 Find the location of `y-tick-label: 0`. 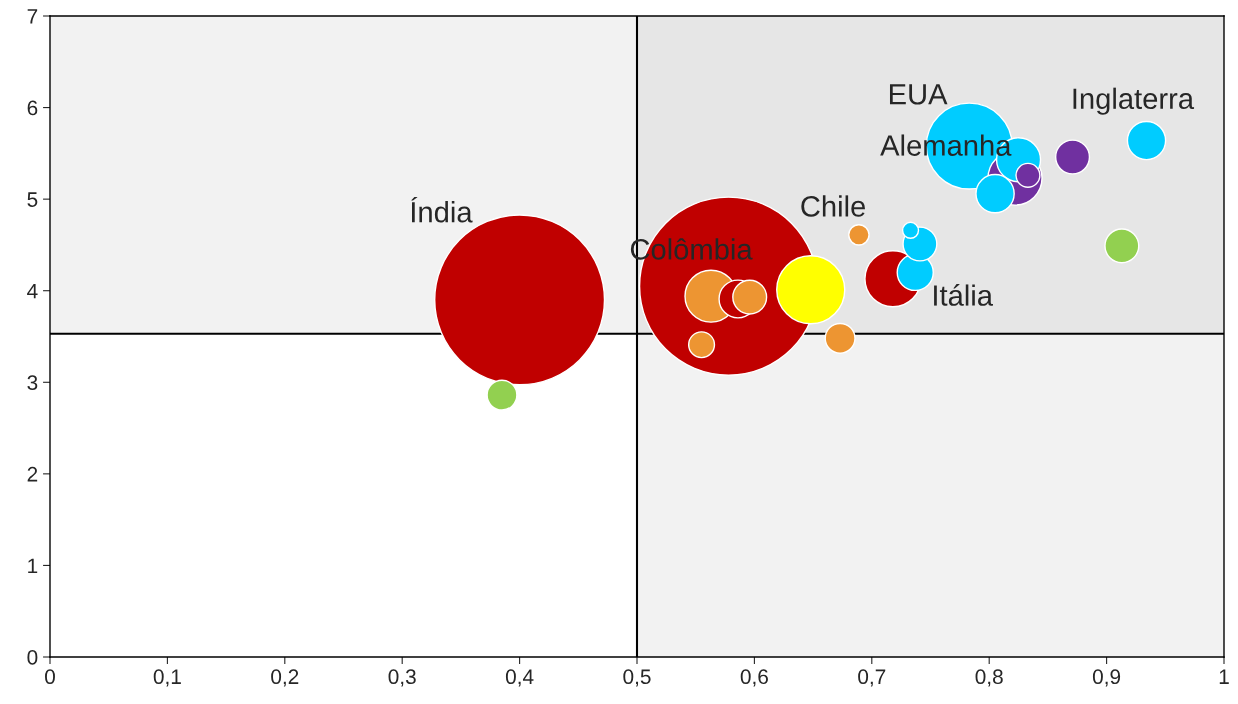

y-tick-label: 0 is located at coordinates (32, 657).